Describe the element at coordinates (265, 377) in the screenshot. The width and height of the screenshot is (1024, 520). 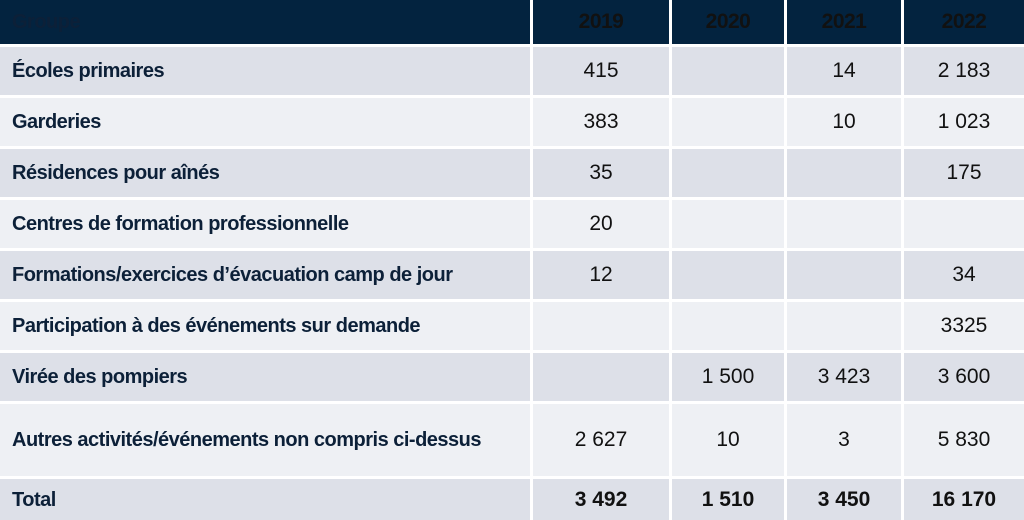
I see `row-label: Virée des pompiers` at that location.